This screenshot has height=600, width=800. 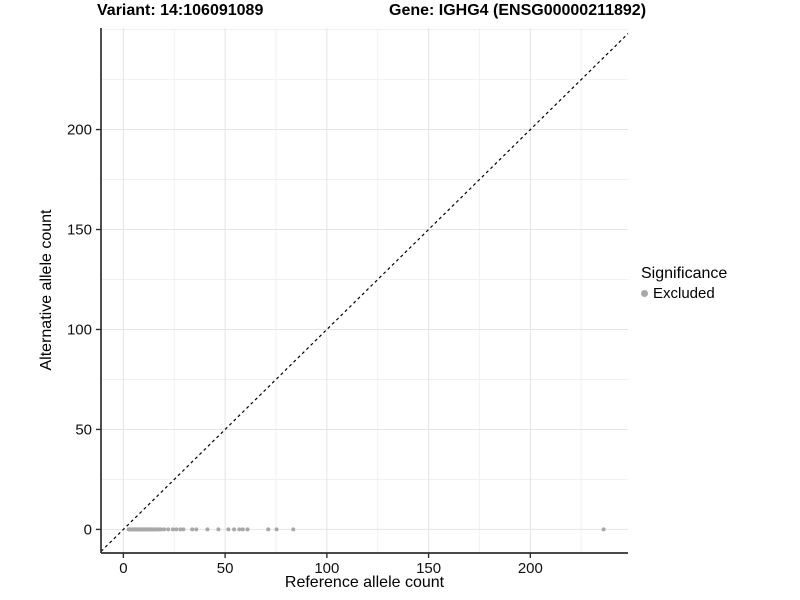 I want to click on y-tick-label: 200, so click(x=79, y=130).